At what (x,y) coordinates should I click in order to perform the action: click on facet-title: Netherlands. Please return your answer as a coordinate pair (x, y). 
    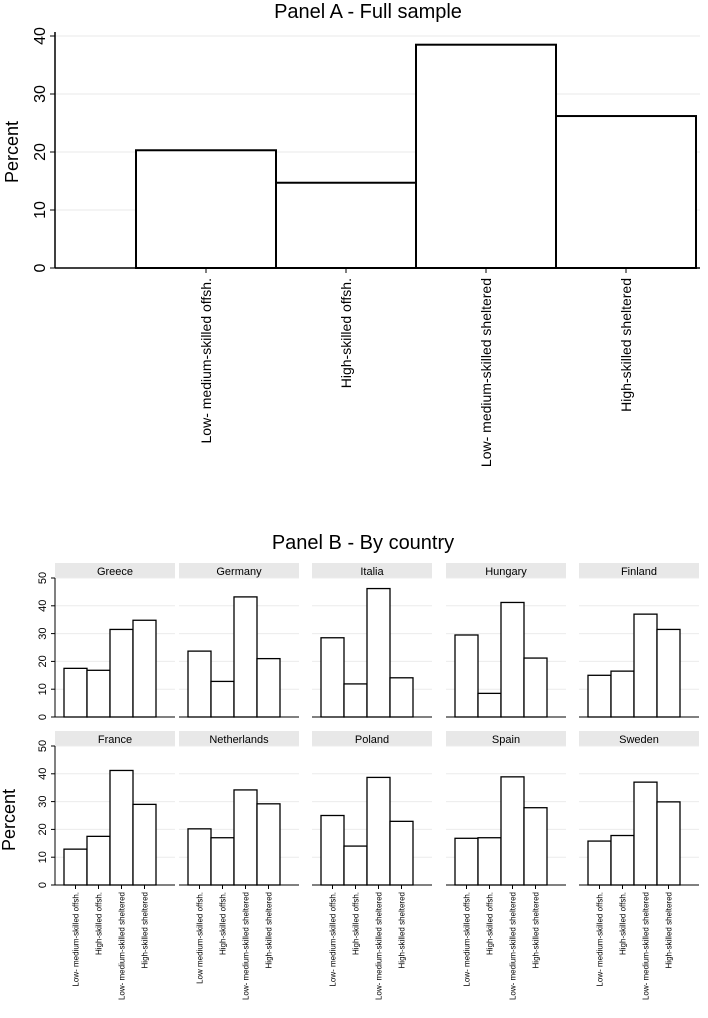
    Looking at the image, I should click on (239, 740).